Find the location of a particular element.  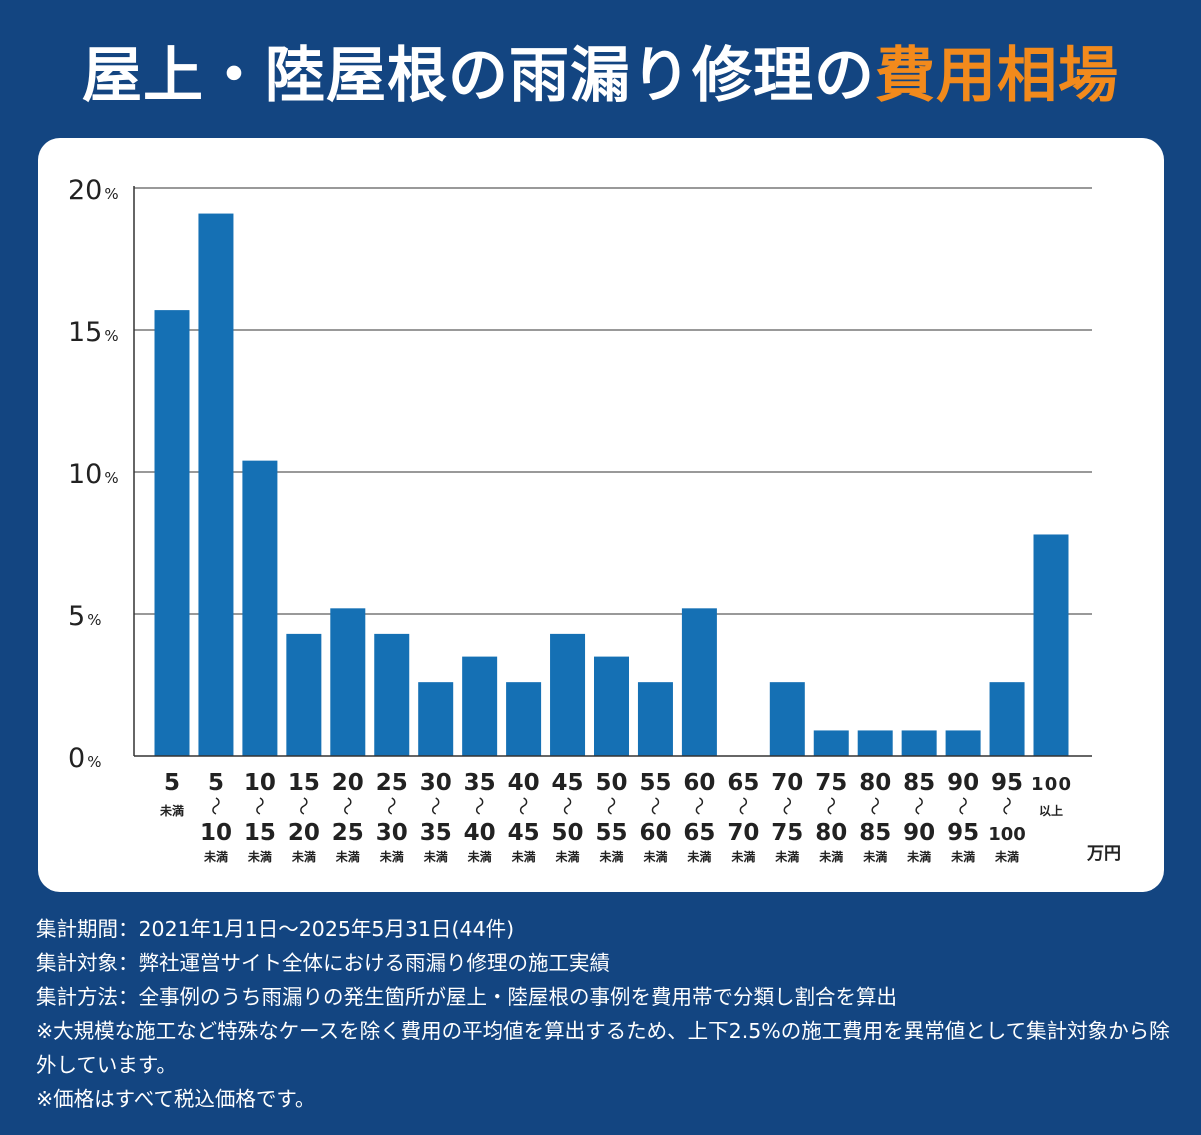

note-target: 集計対象：弊社運営サイト全体における雨漏り修理の施工実績 is located at coordinates (323, 963).